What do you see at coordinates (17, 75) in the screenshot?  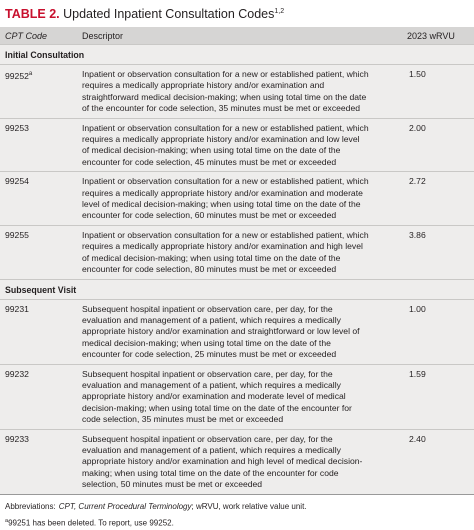 I see `cpt-code: 99252` at bounding box center [17, 75].